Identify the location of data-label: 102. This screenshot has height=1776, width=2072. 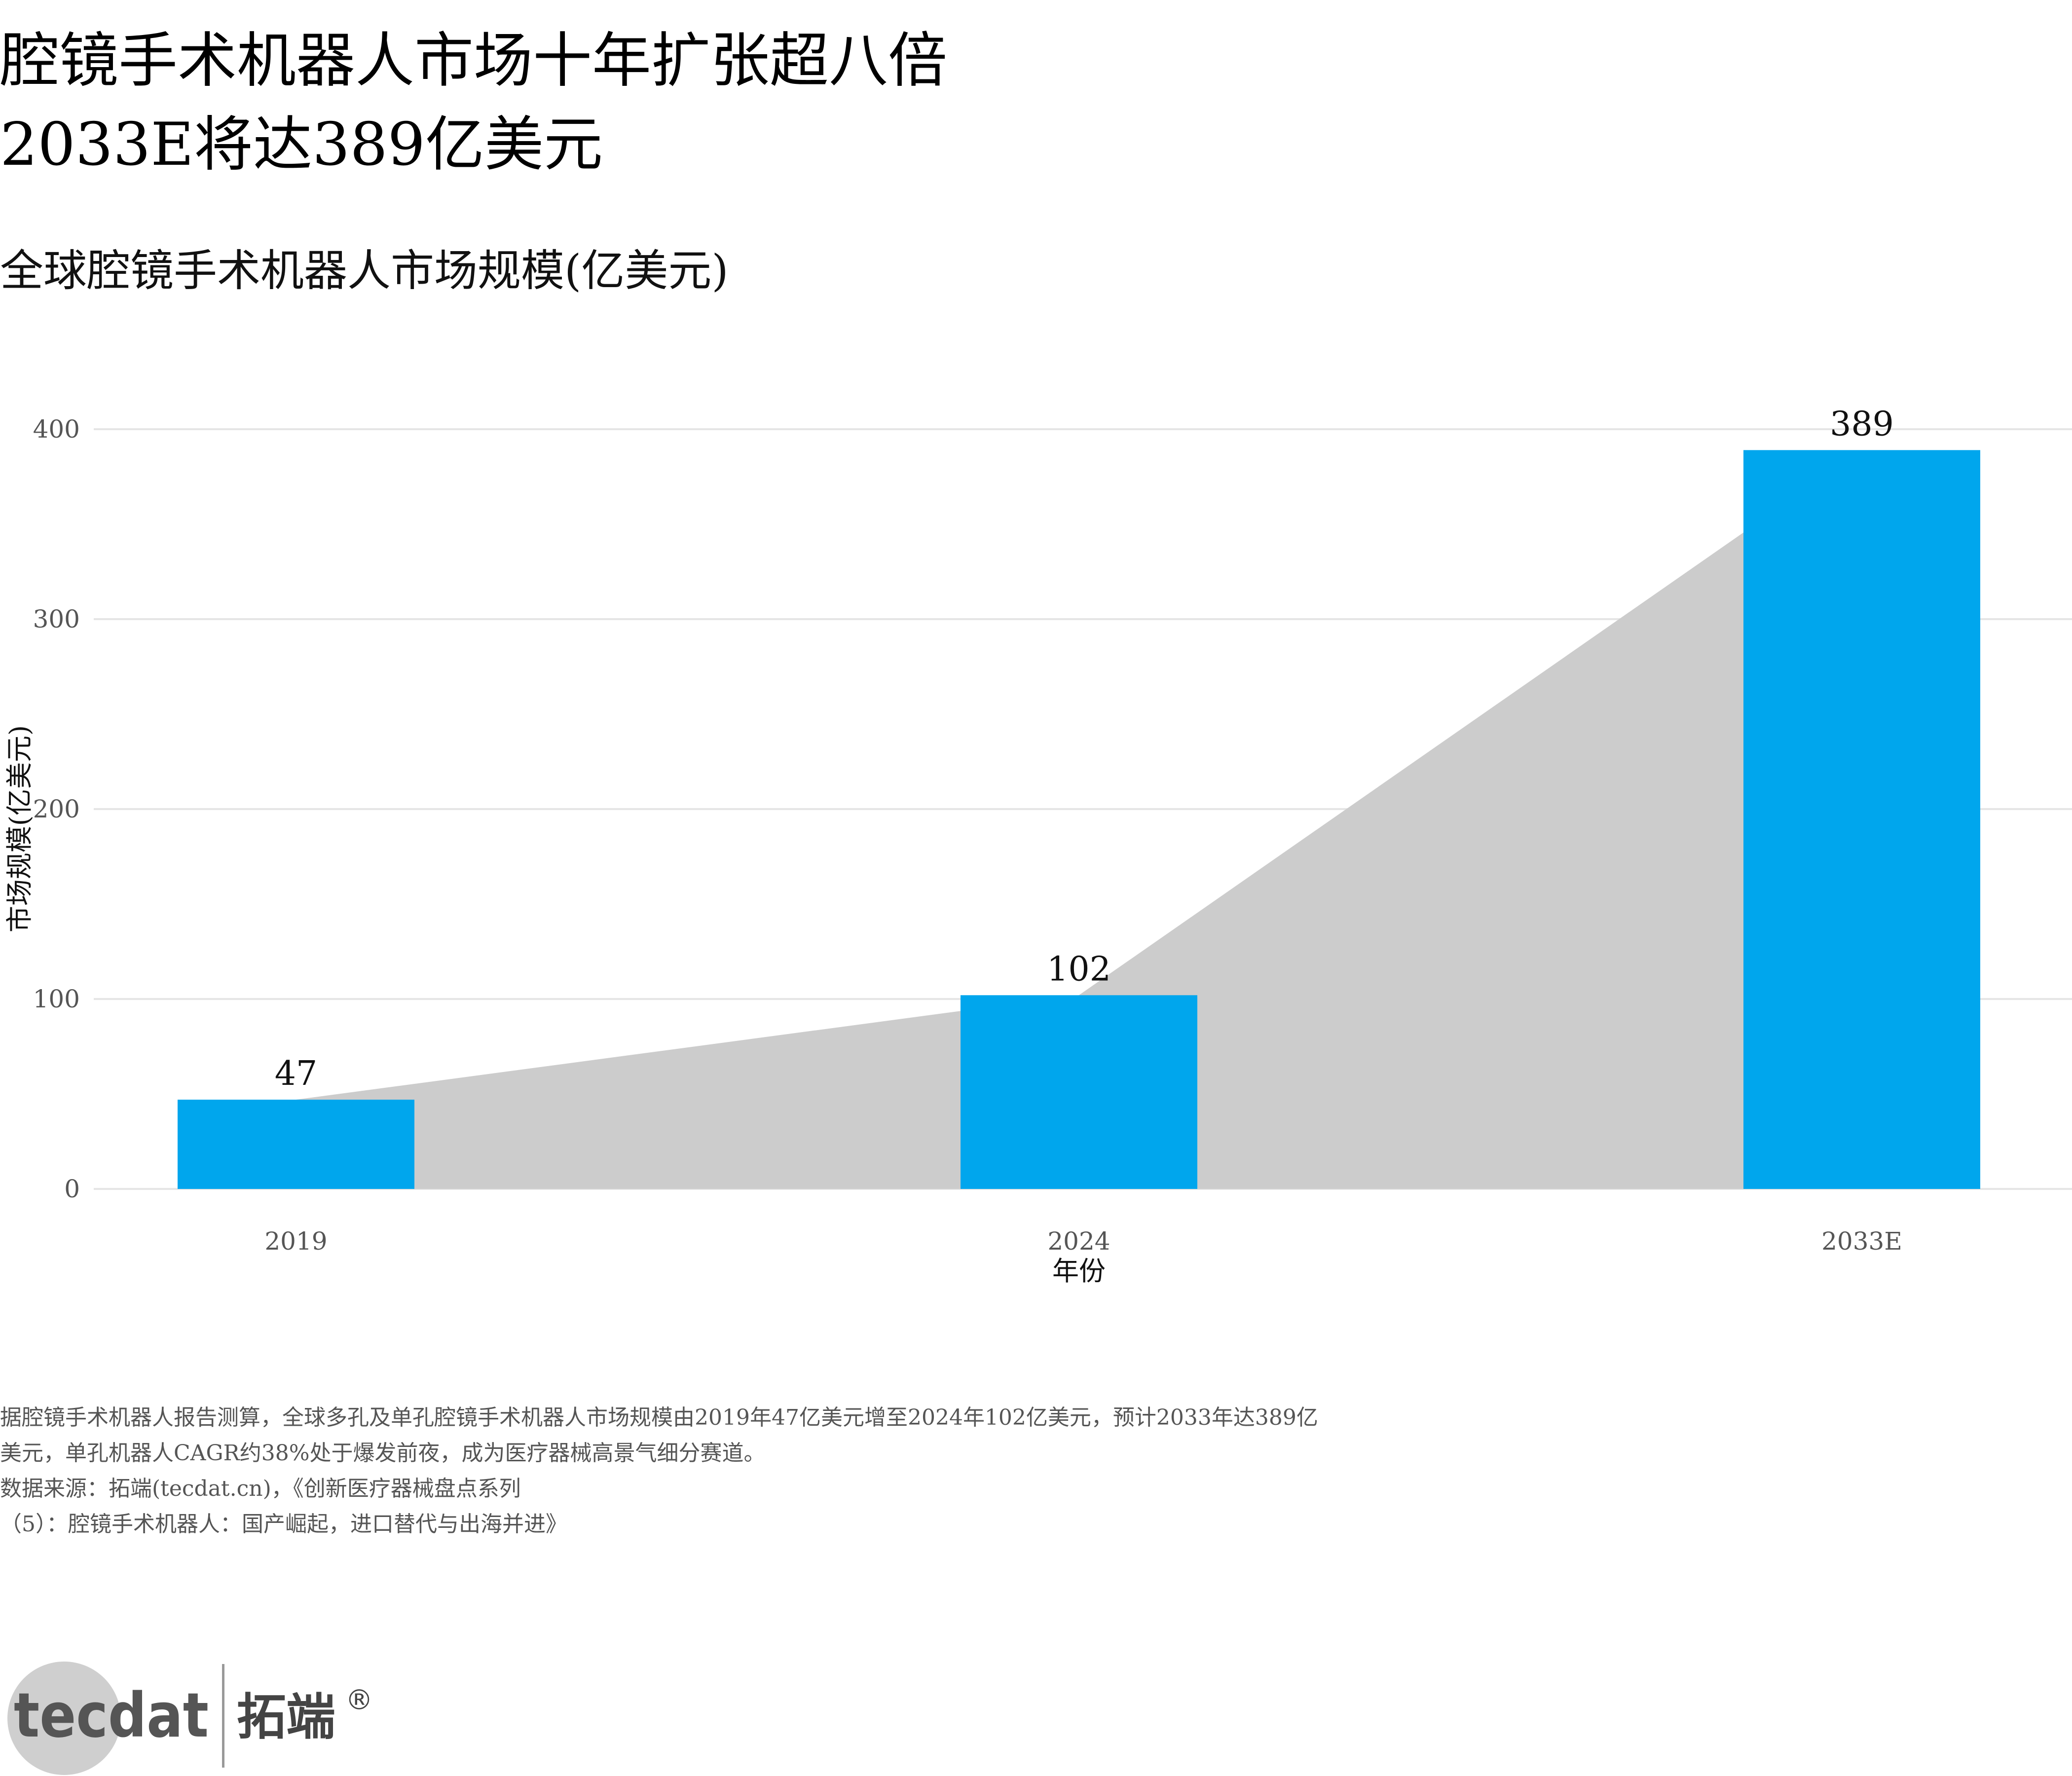
(1079, 970).